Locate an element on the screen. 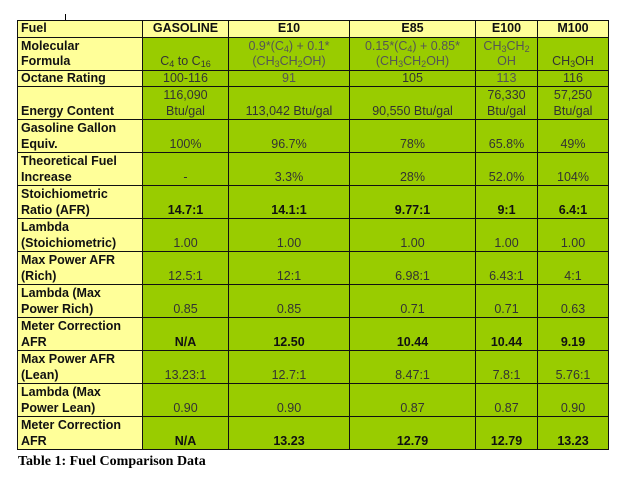 The height and width of the screenshot is (477, 634). cell-e100-formula: CH3CH2 OH is located at coordinates (506, 53).